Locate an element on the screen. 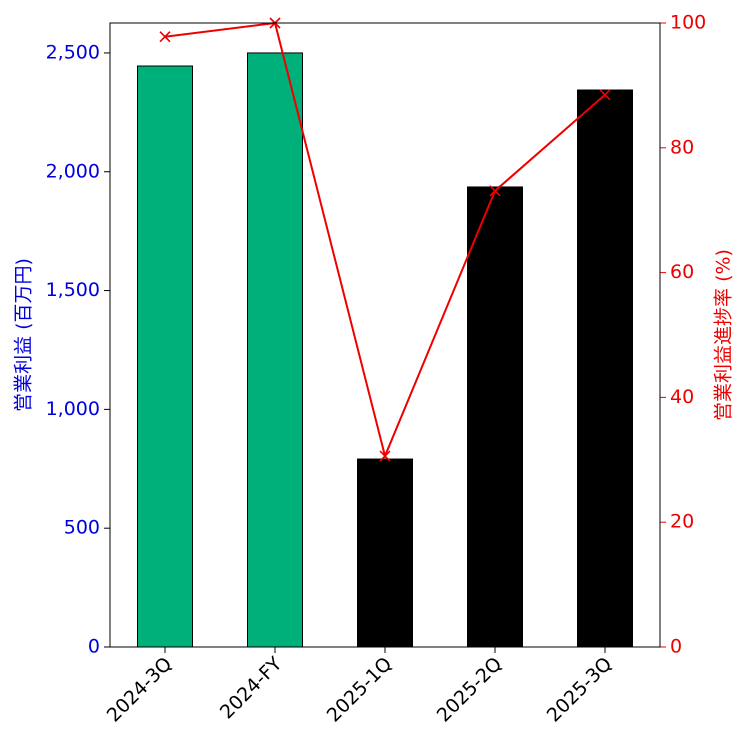 Image resolution: width=750 pixels, height=750 pixels. y-tick-label: 1,500 is located at coordinates (73, 290).